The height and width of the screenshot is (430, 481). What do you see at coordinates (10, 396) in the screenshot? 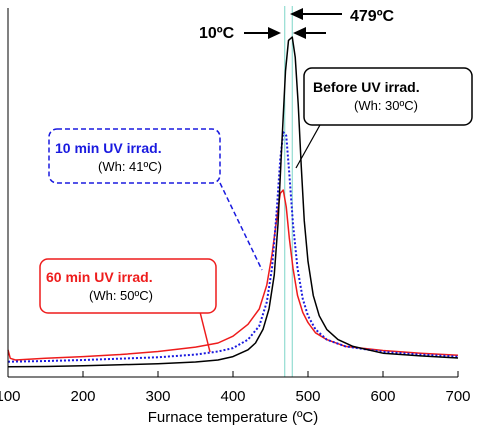
I see `x-tick-label: 100` at bounding box center [10, 396].